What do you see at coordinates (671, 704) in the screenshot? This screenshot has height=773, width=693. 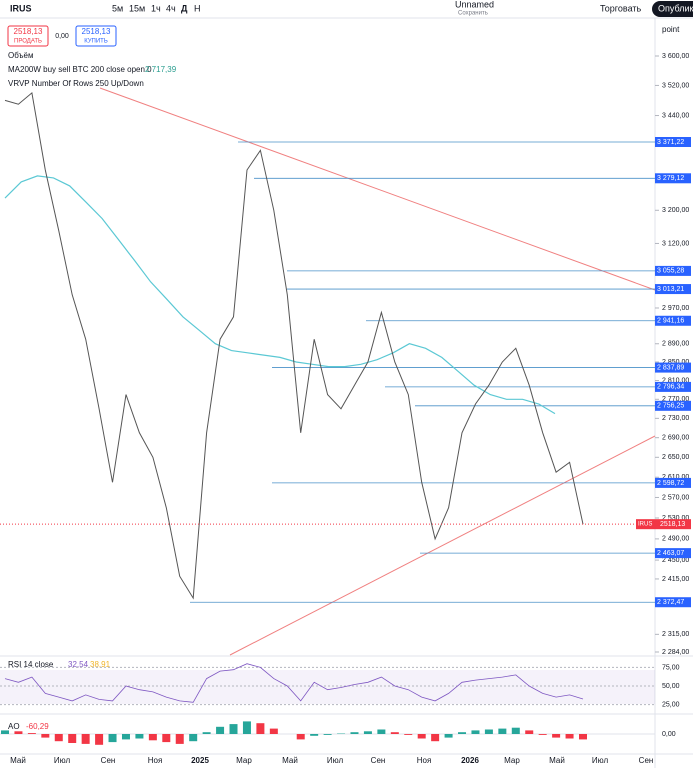 I see `rsi-tick-label: 25,00` at bounding box center [671, 704].